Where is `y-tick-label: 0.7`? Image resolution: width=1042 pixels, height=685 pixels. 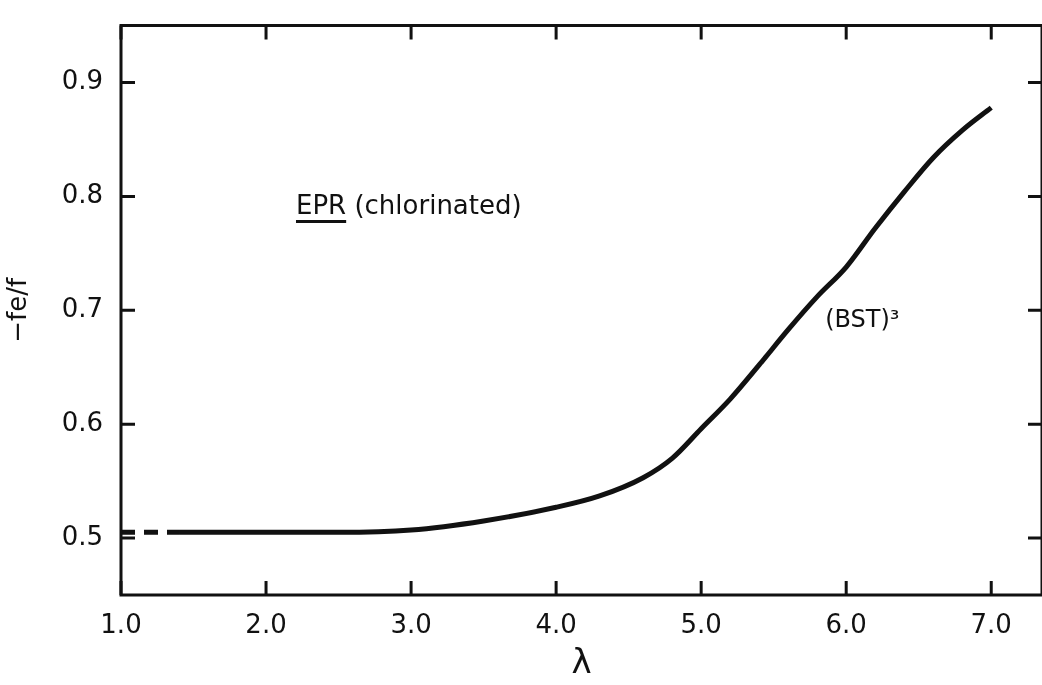
y-tick-label: 0.7 is located at coordinates (82, 308).